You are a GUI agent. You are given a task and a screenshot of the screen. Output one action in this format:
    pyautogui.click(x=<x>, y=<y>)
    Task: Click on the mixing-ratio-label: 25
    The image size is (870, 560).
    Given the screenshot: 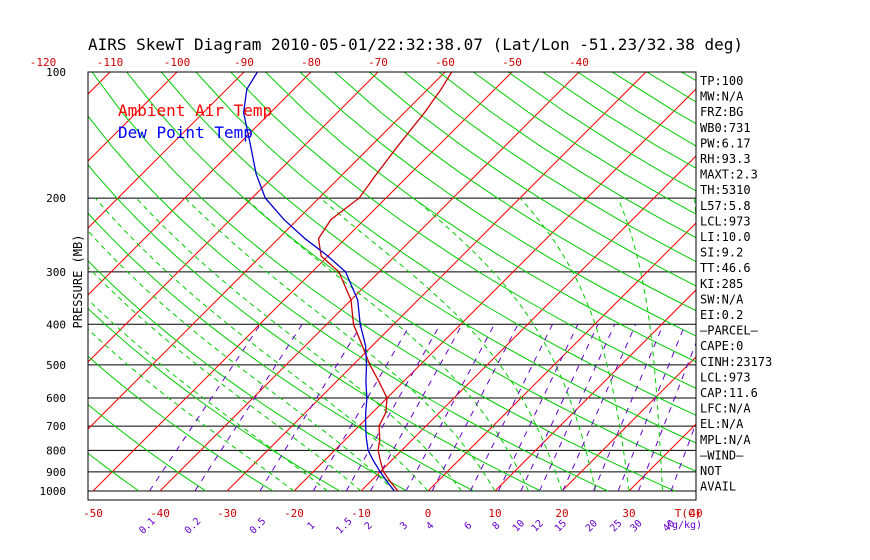 What is the action you would take?
    pyautogui.click(x=616, y=526)
    